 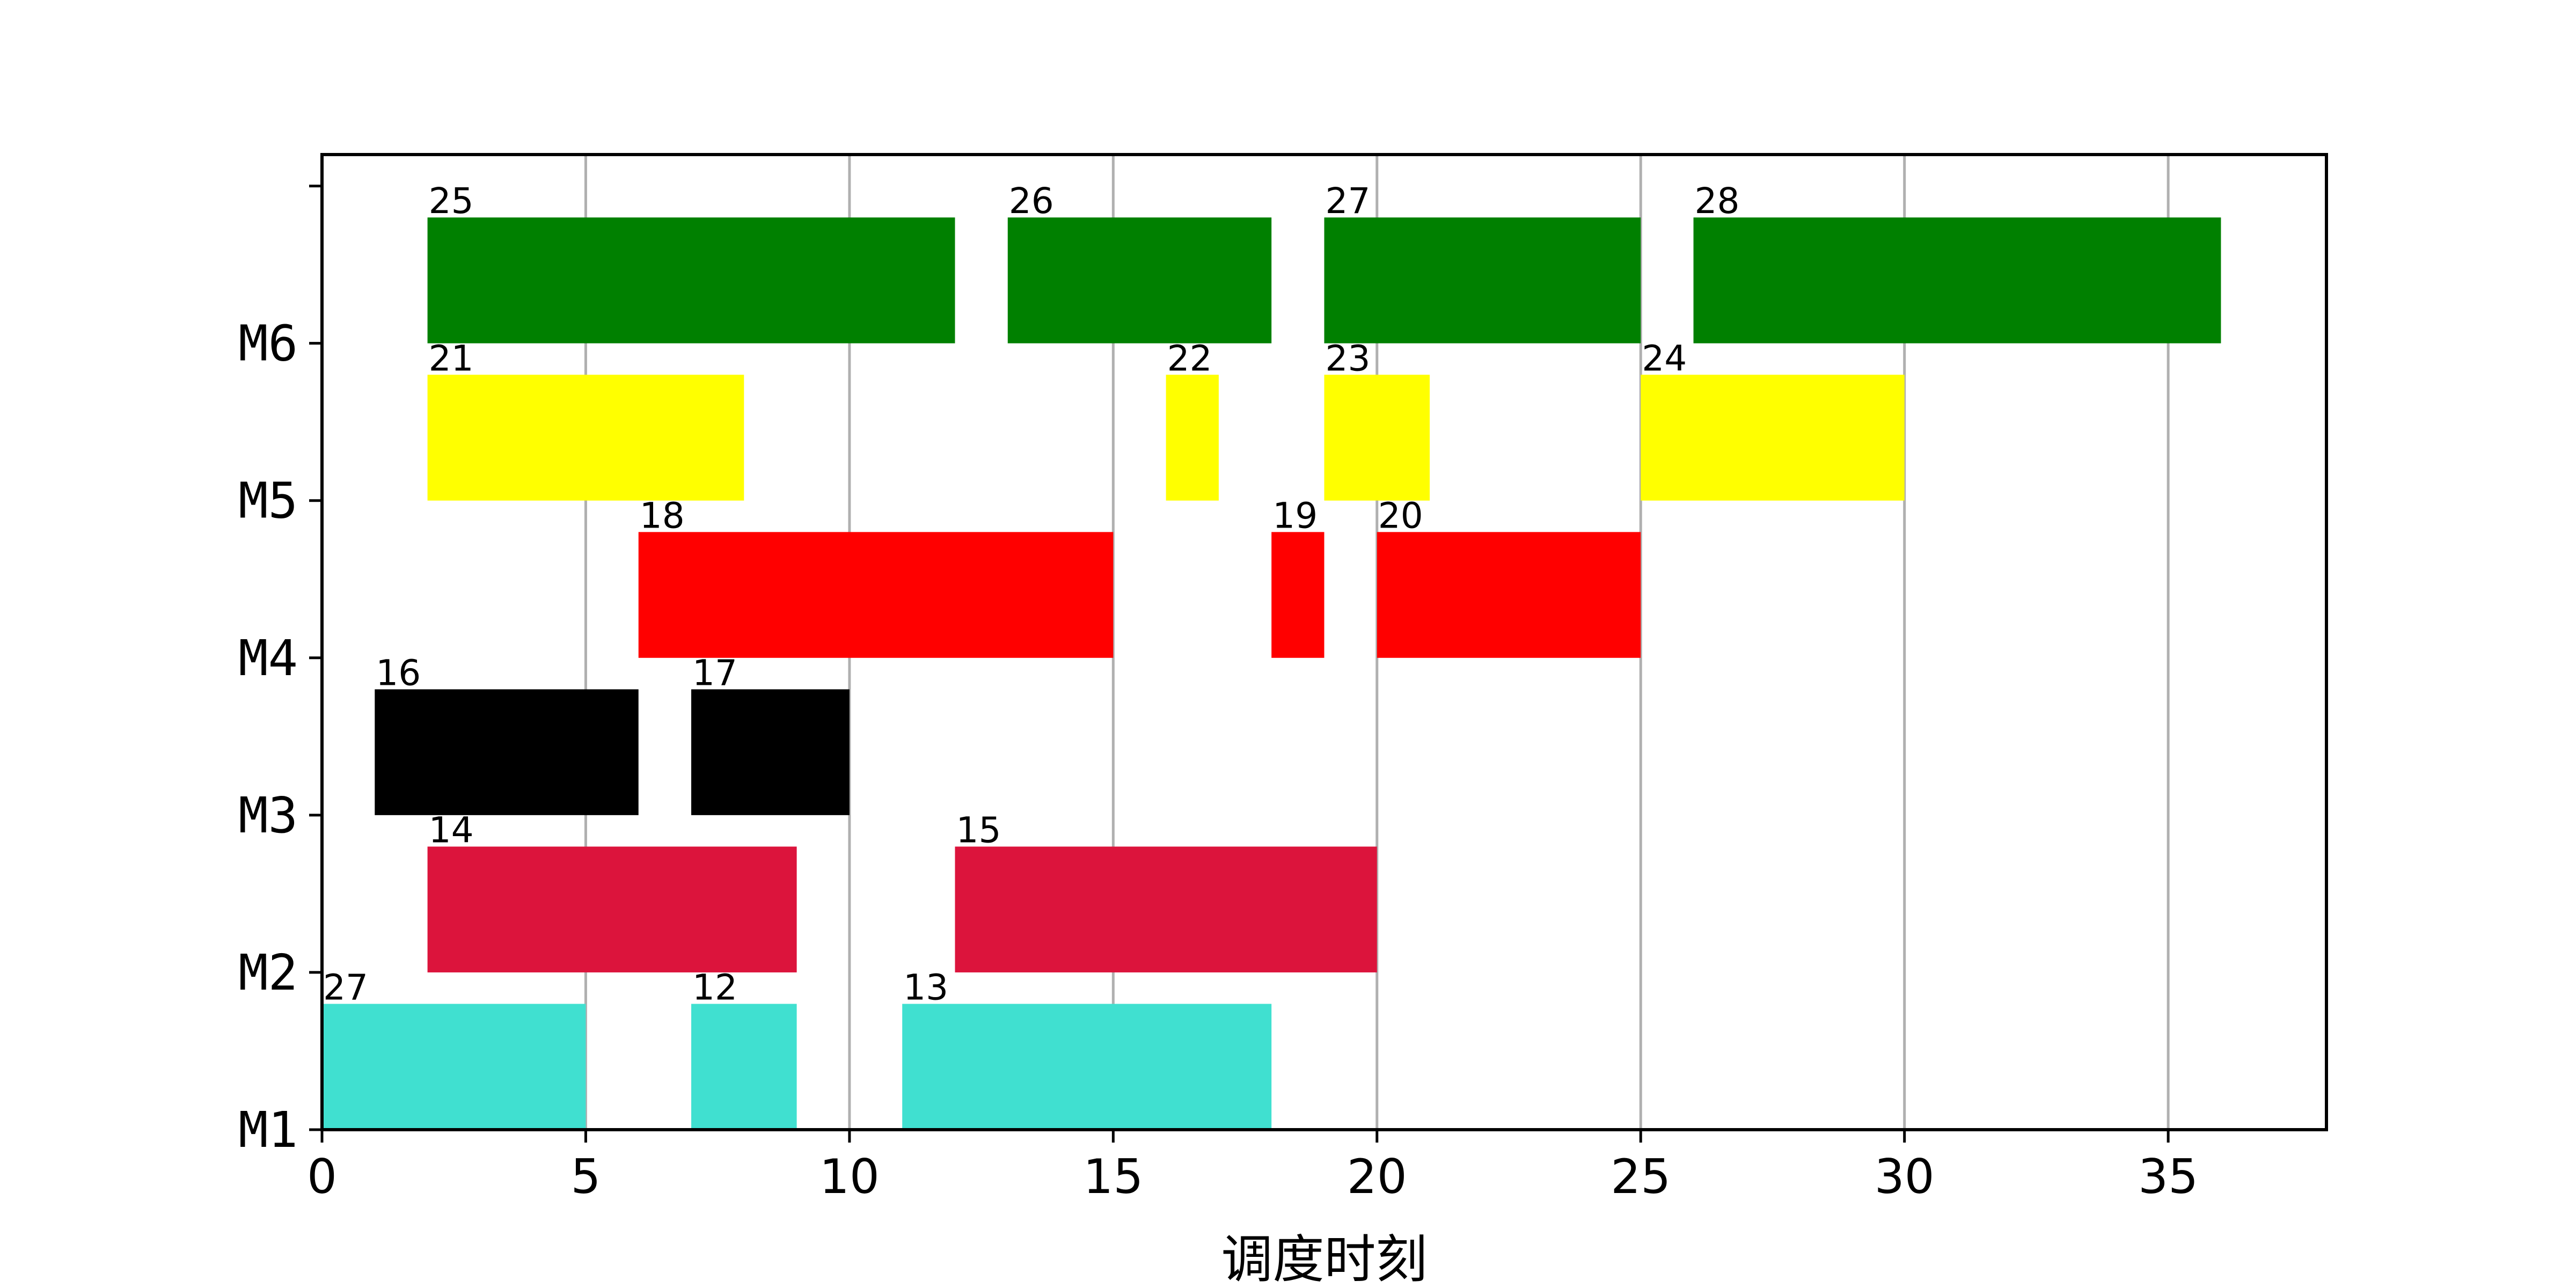 I want to click on task-label: 21, so click(x=451, y=358).